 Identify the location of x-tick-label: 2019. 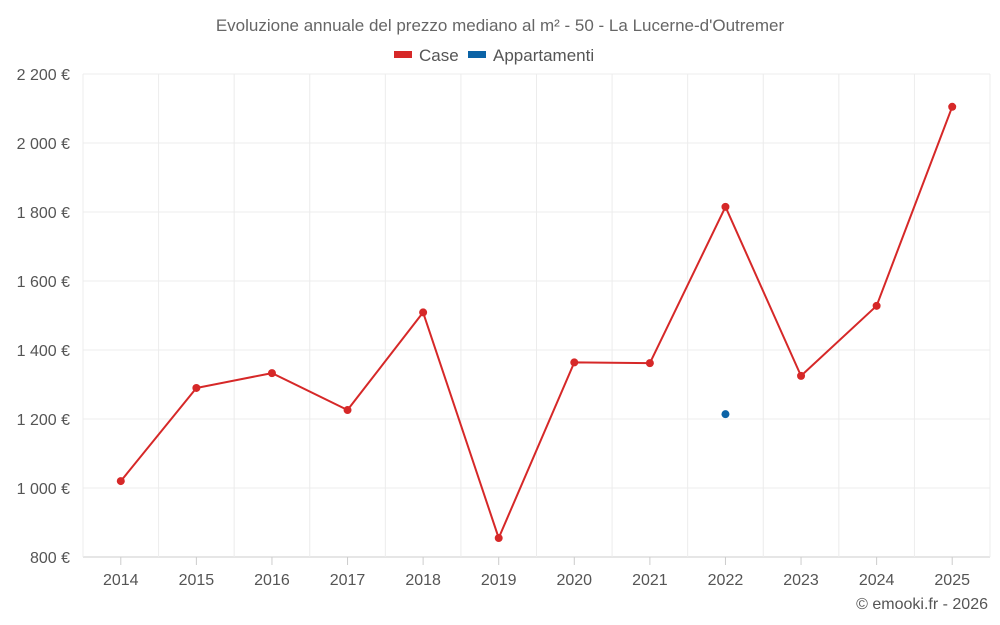
(499, 580).